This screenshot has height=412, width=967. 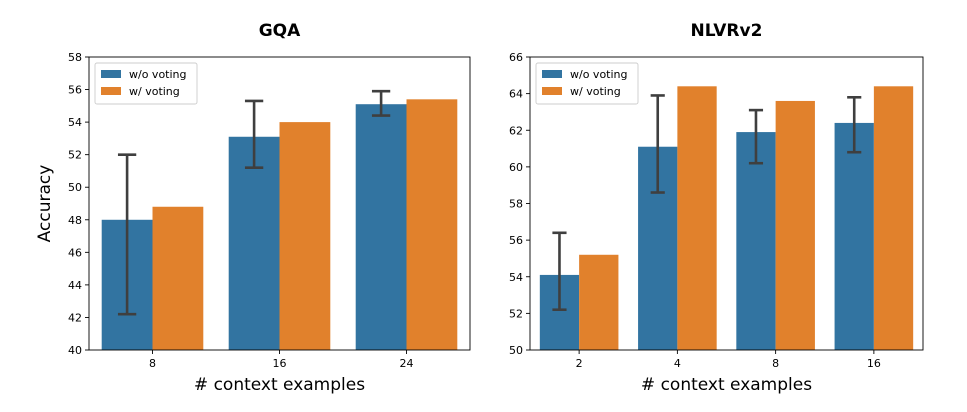 I want to click on gqa-y-axis-label: Accuracy, so click(x=45, y=204).